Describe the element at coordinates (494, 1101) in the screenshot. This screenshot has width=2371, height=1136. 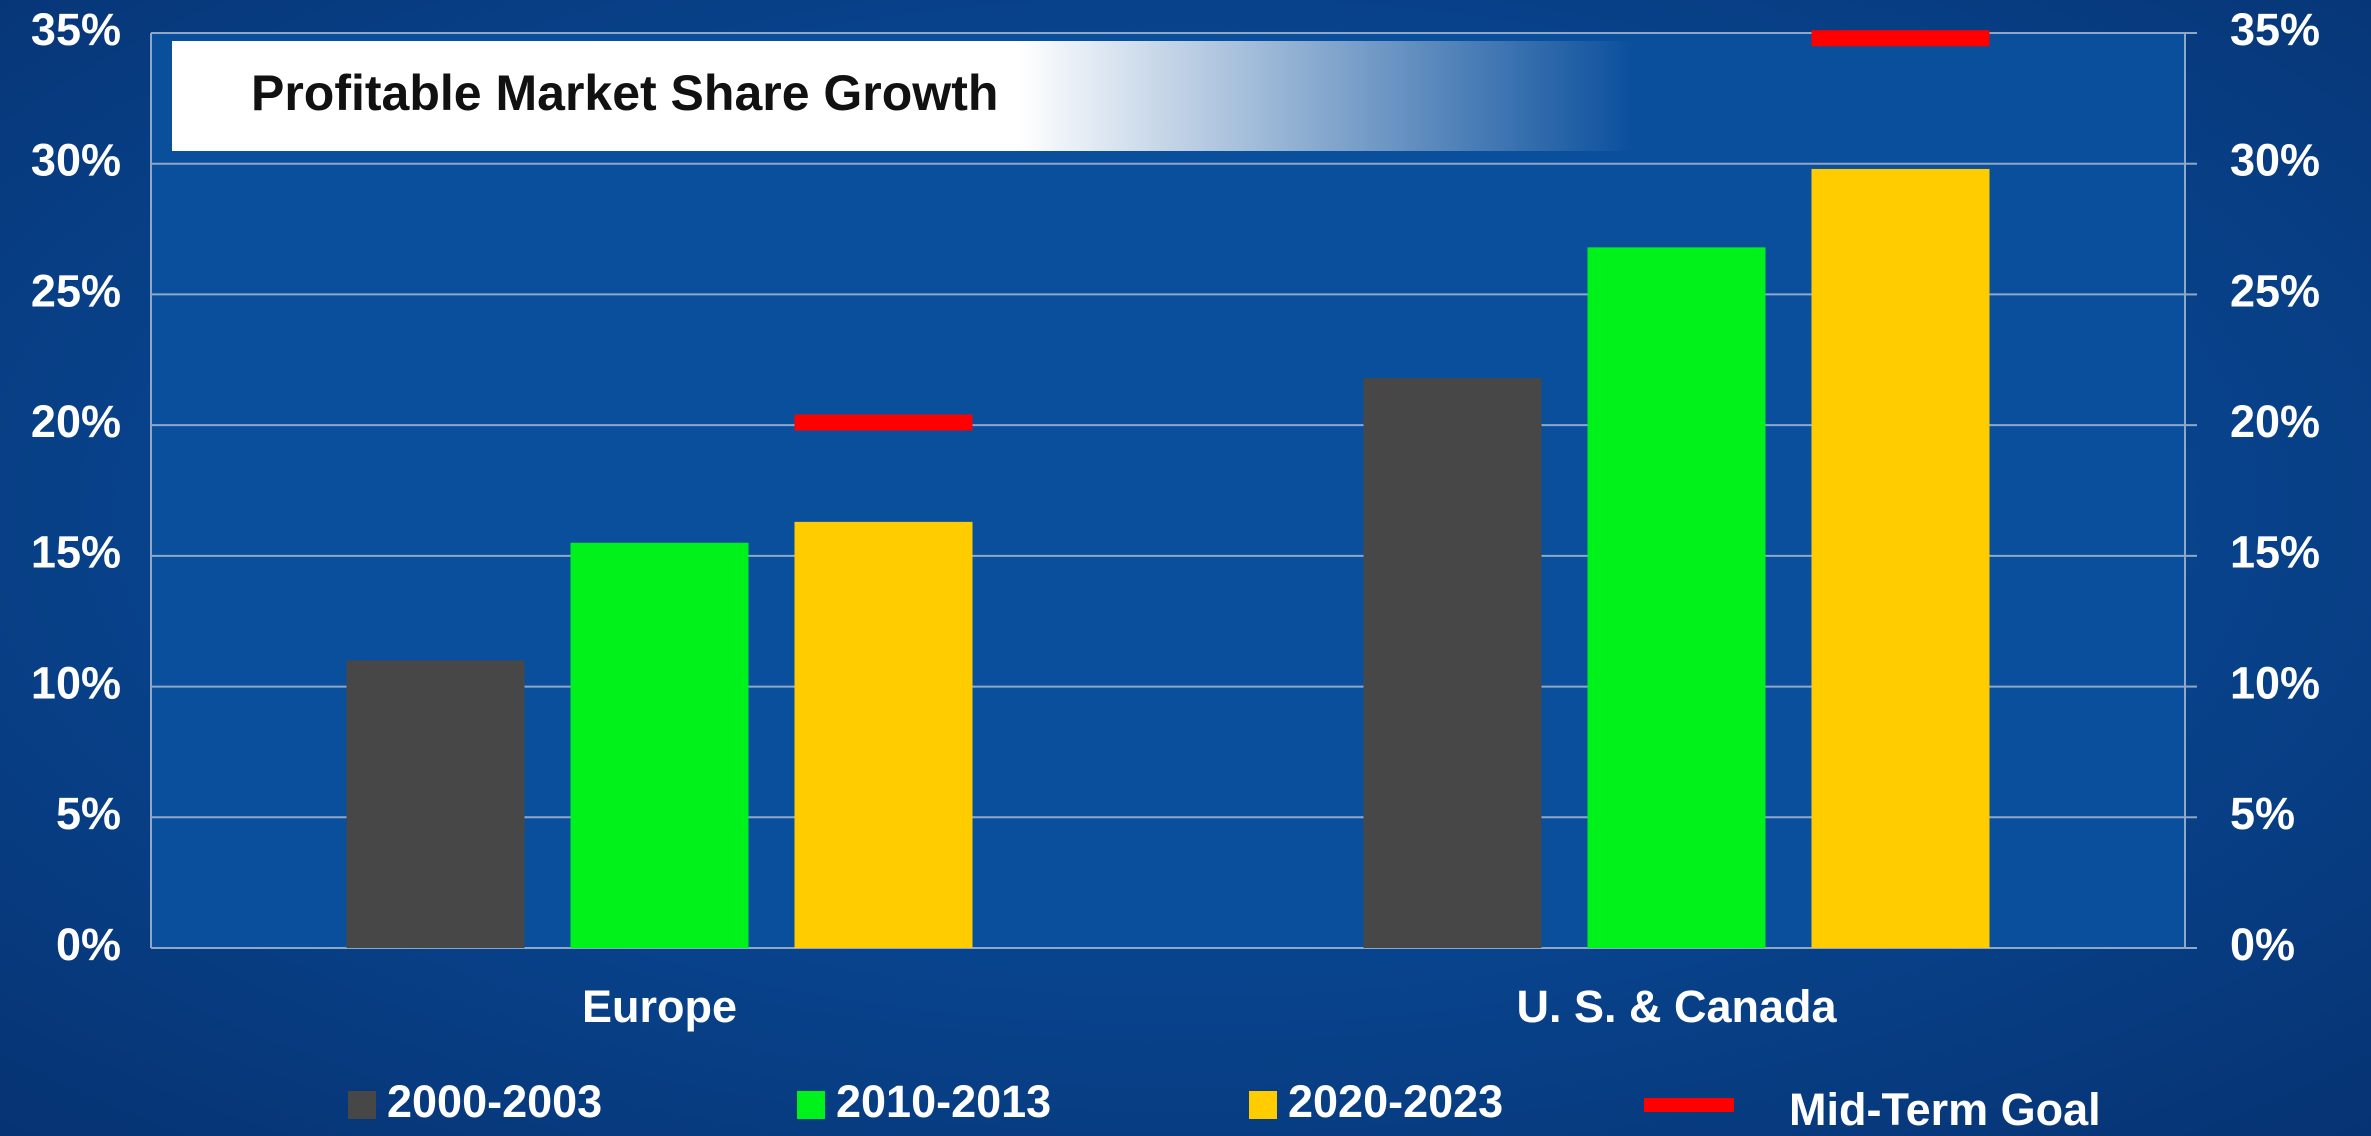
I see `legend-label: 2000-2003` at that location.